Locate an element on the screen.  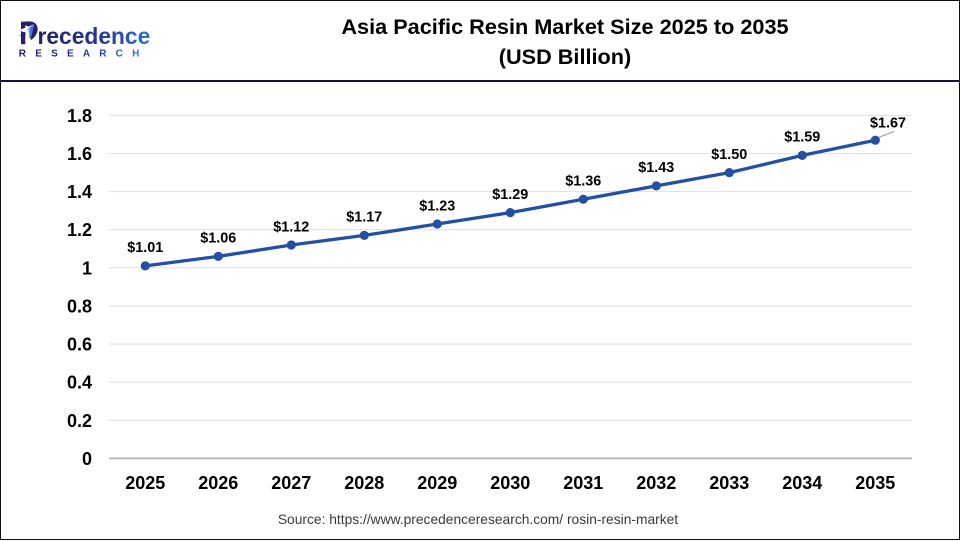
svg-text: $1.36 is located at coordinates (583, 182).